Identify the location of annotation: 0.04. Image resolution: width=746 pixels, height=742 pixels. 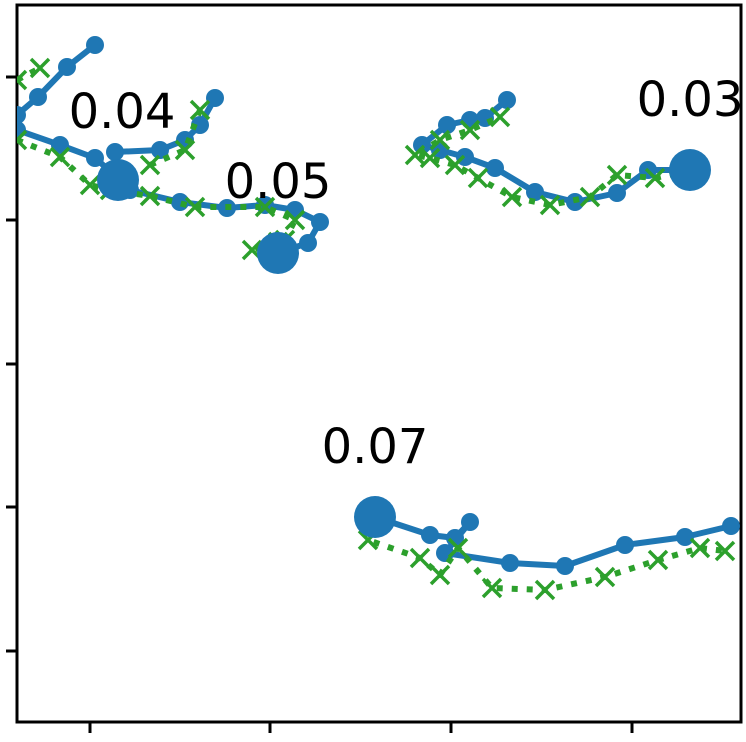
(122, 112).